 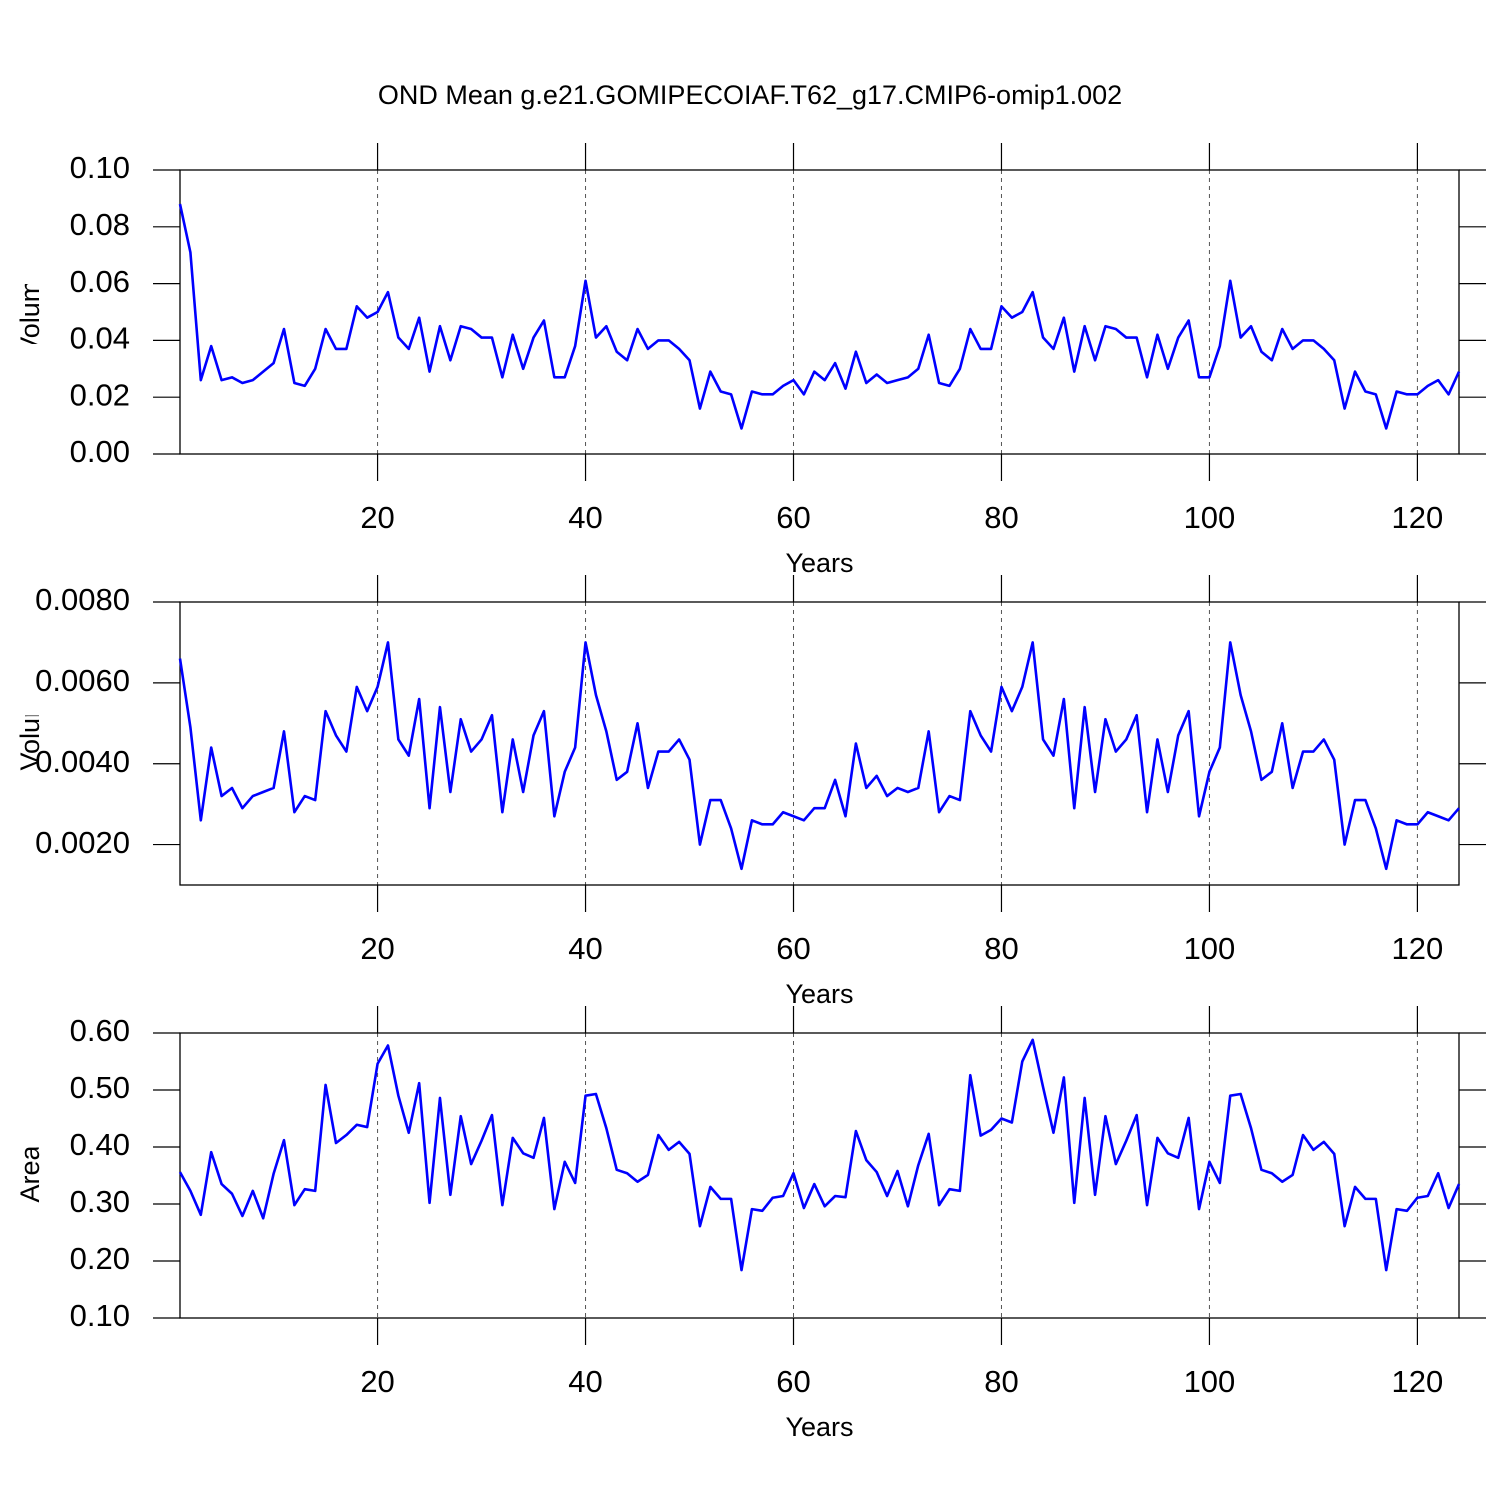 What do you see at coordinates (100, 1087) in the screenshot?
I see `y-tick-label: 0.50` at bounding box center [100, 1087].